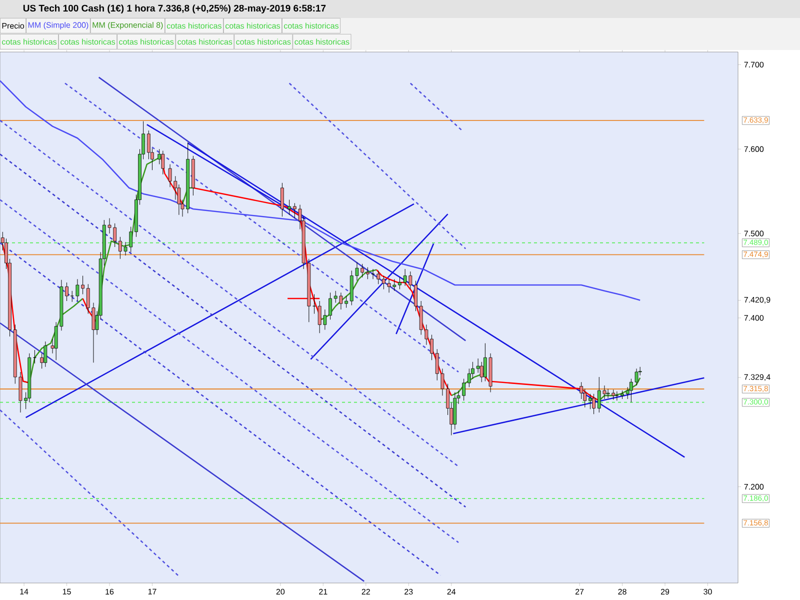 The height and width of the screenshot is (600, 800). Describe the element at coordinates (754, 487) in the screenshot. I see `y-tick-label: 7.200` at that location.